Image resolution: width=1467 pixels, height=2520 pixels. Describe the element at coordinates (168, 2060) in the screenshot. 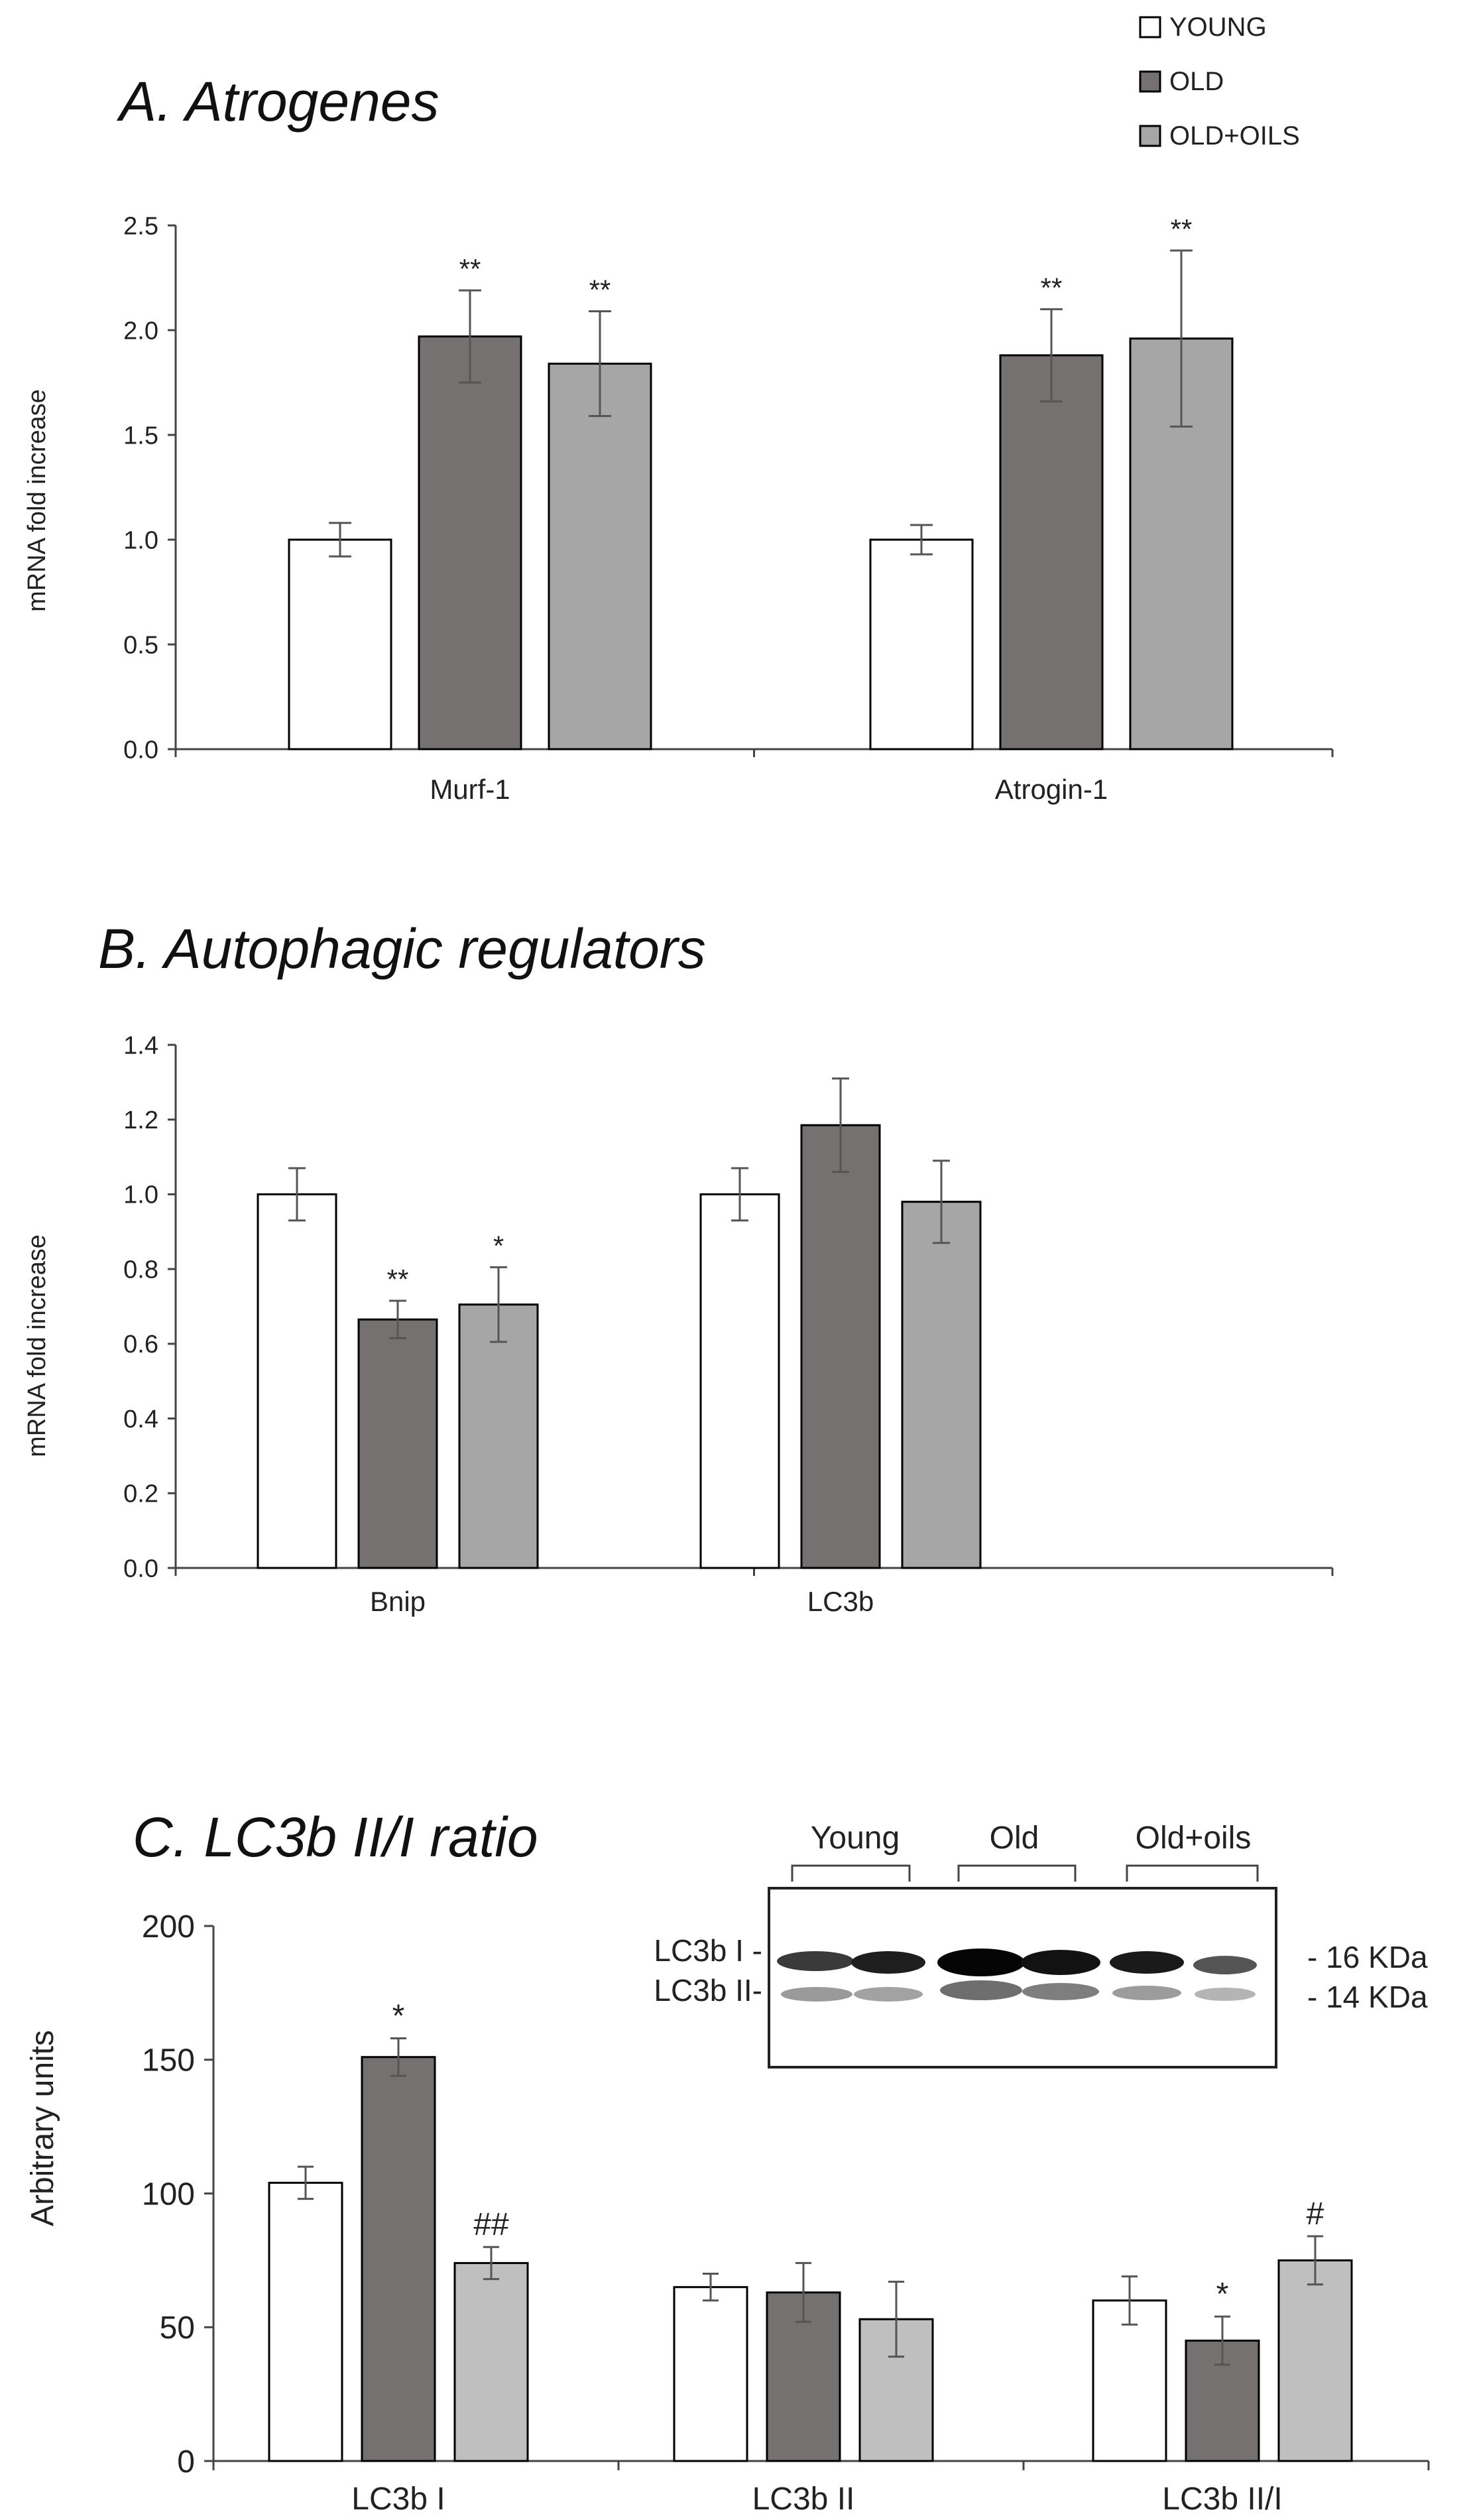

I see `panel-c-y-tick-label: 150` at that location.